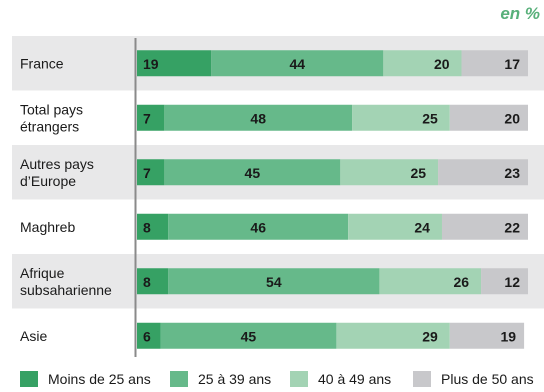 This screenshot has height=392, width=544. What do you see at coordinates (235, 379) in the screenshot?
I see `legend-label: 25 à 39 ans` at bounding box center [235, 379].